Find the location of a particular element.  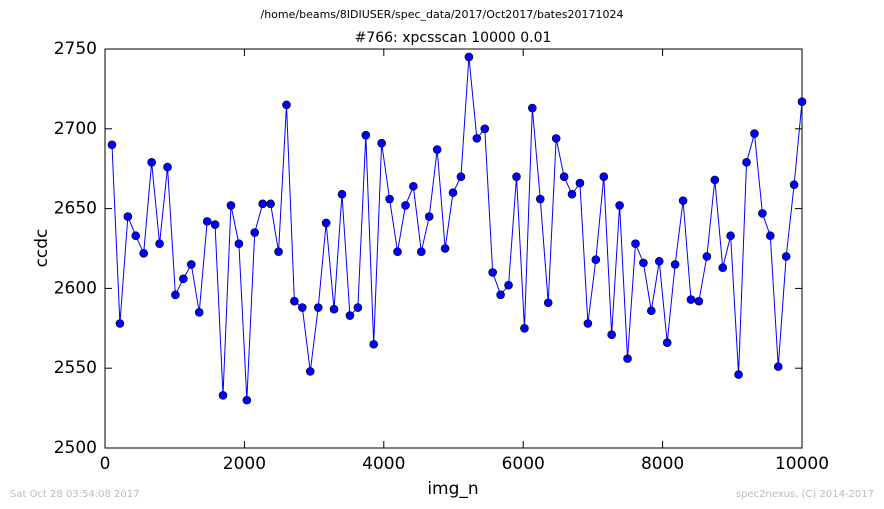

x-tick-label: 4000 is located at coordinates (383, 464).